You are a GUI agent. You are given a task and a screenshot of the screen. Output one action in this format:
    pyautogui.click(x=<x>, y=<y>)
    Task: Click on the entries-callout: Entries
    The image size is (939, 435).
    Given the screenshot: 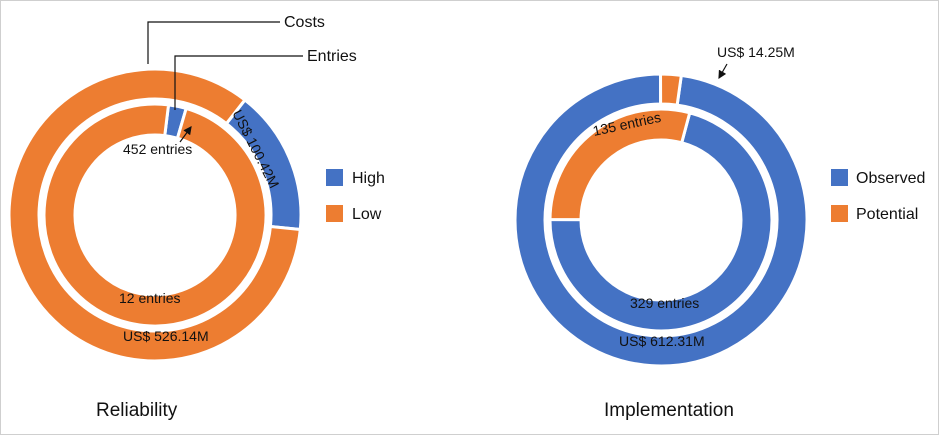 What is the action you would take?
    pyautogui.click(x=332, y=56)
    